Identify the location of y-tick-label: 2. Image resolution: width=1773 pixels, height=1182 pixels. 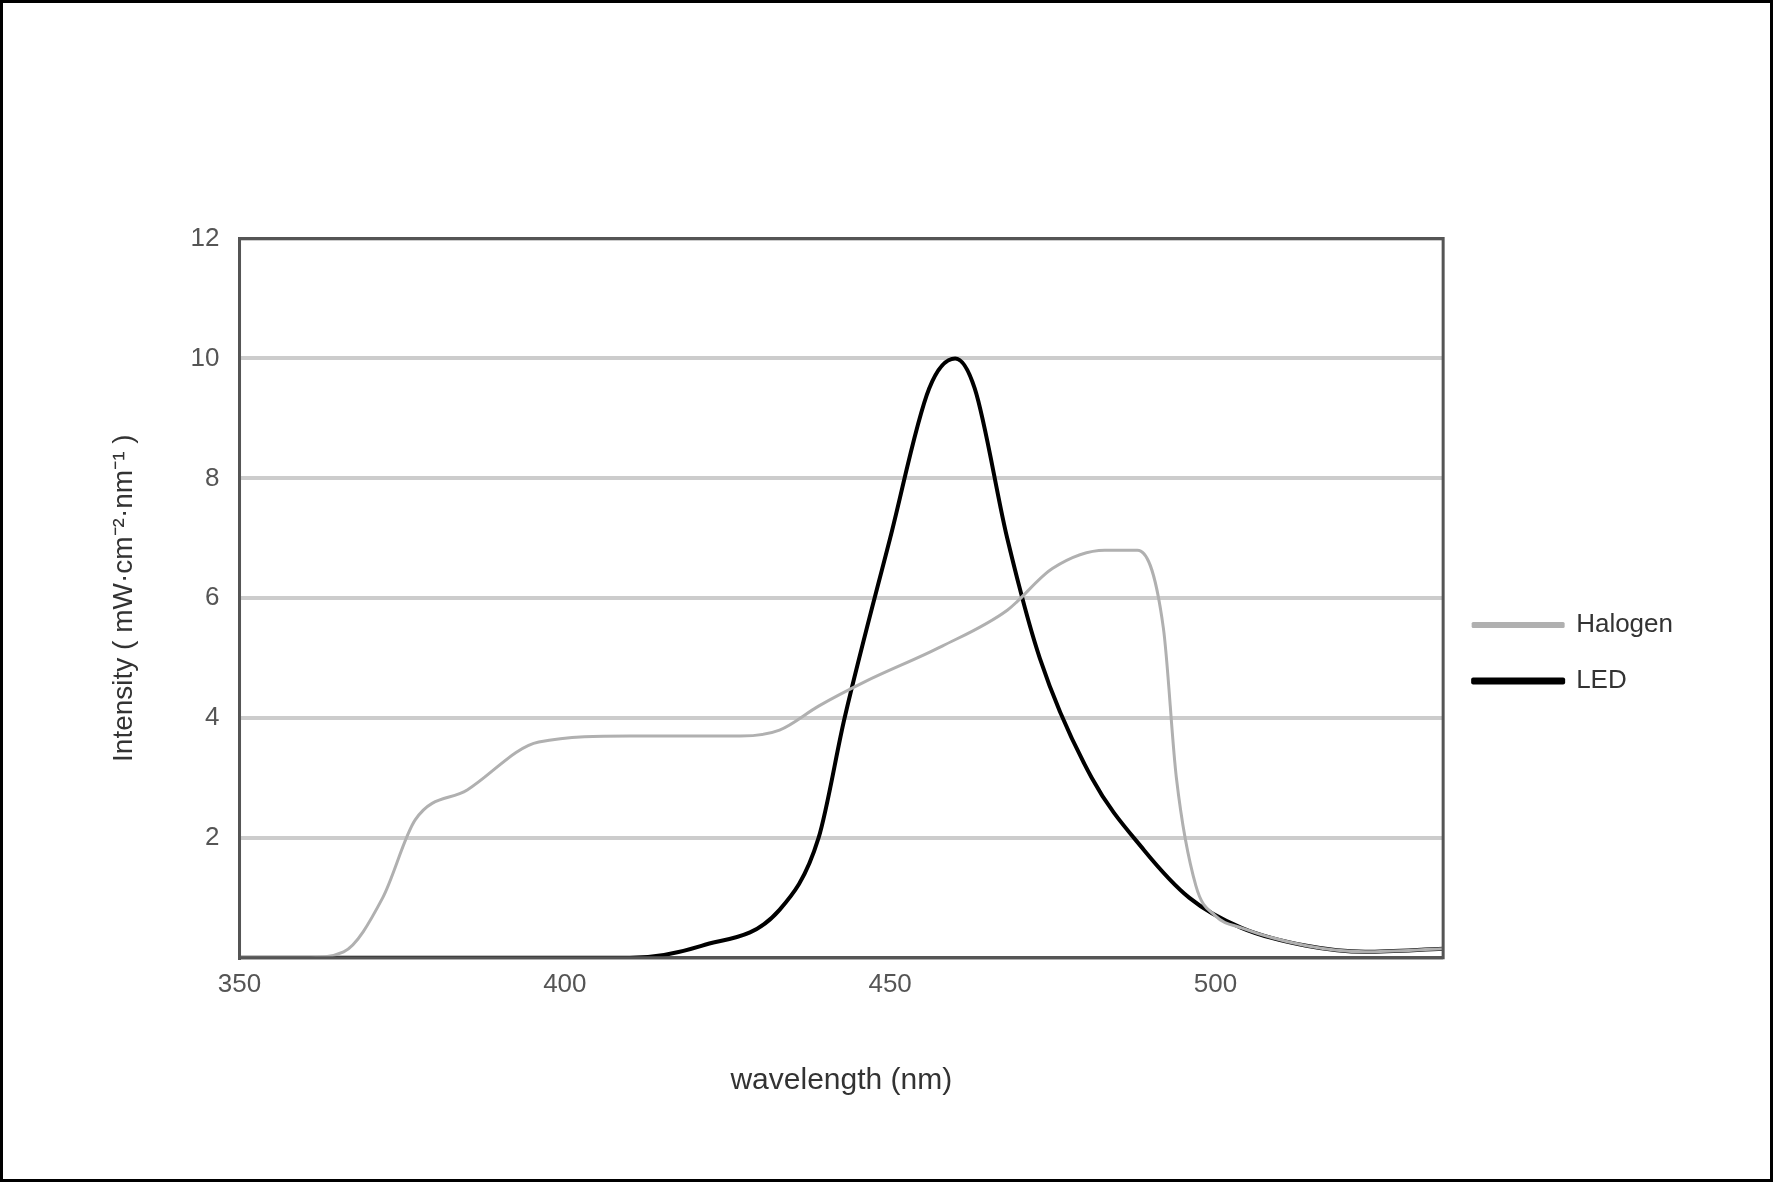
(212, 836).